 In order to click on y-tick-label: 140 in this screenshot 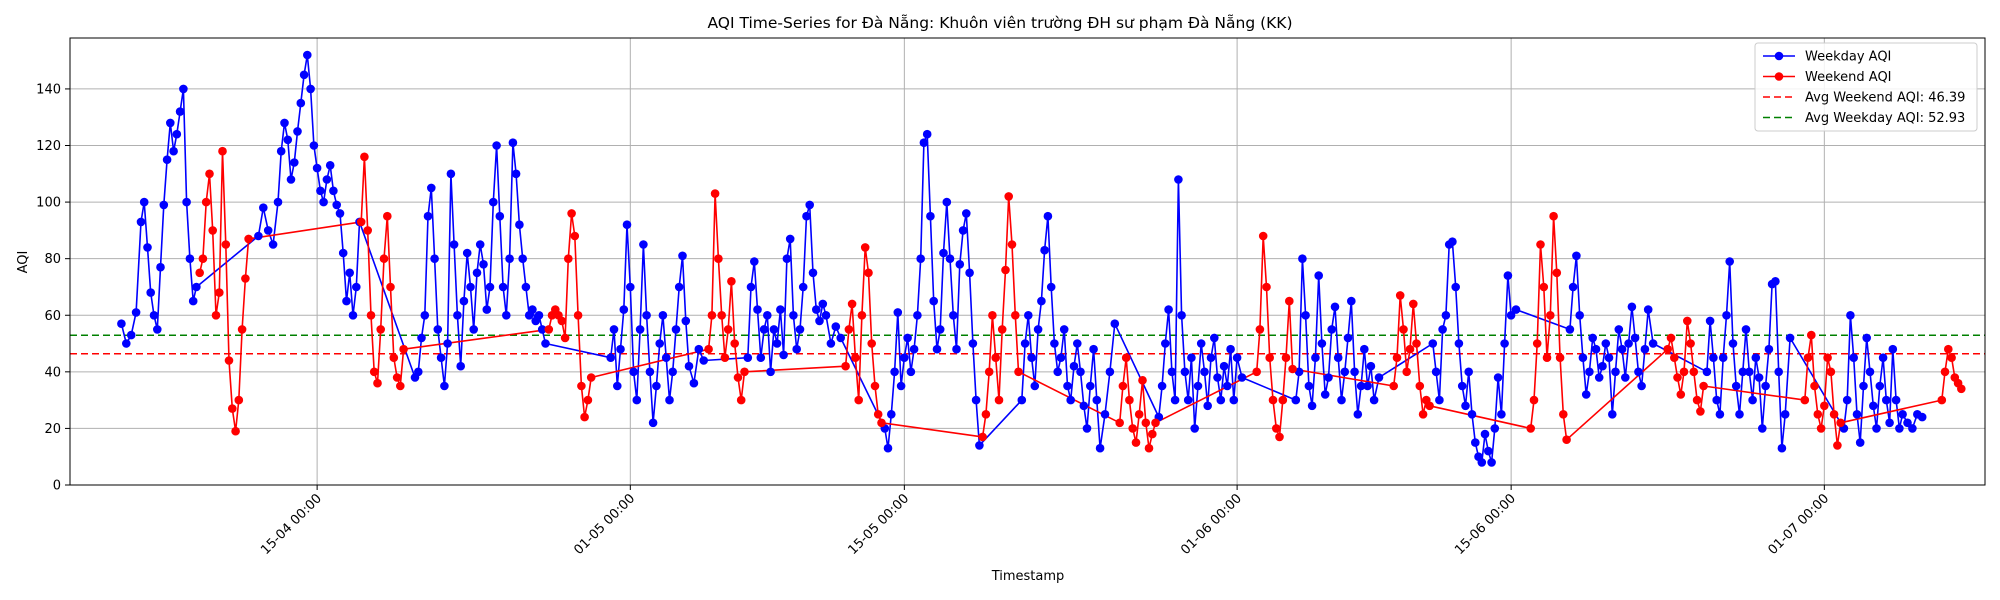, I will do `click(48, 89)`.